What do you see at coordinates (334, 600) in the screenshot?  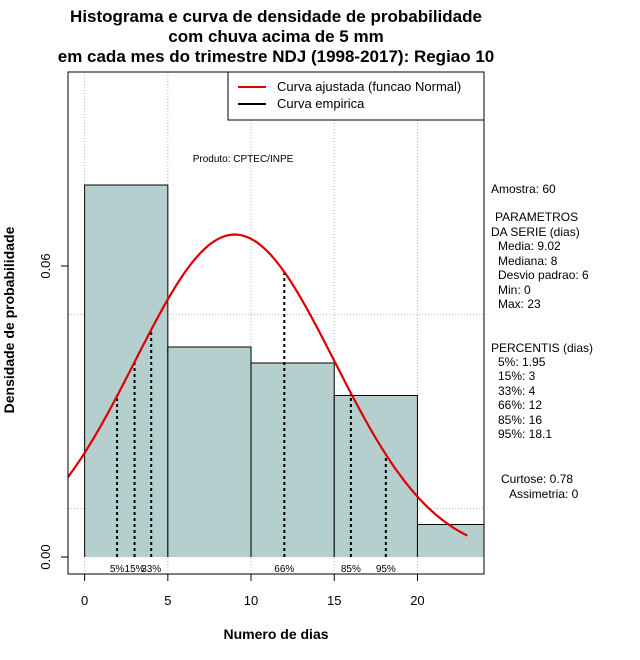 I see `x-tick-label: 15` at bounding box center [334, 600].